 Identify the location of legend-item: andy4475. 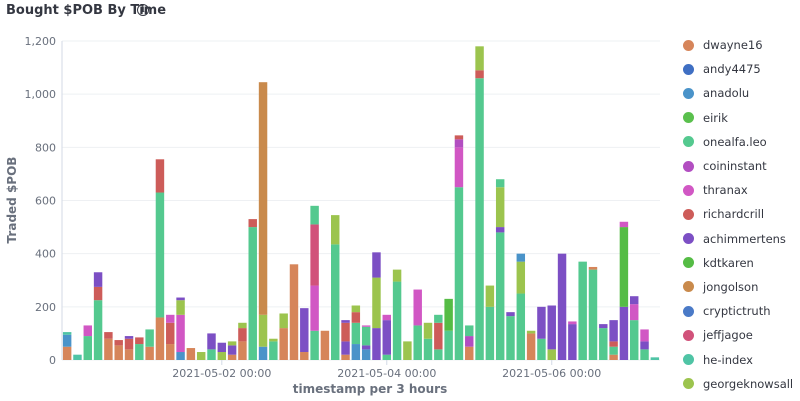
(741, 69).